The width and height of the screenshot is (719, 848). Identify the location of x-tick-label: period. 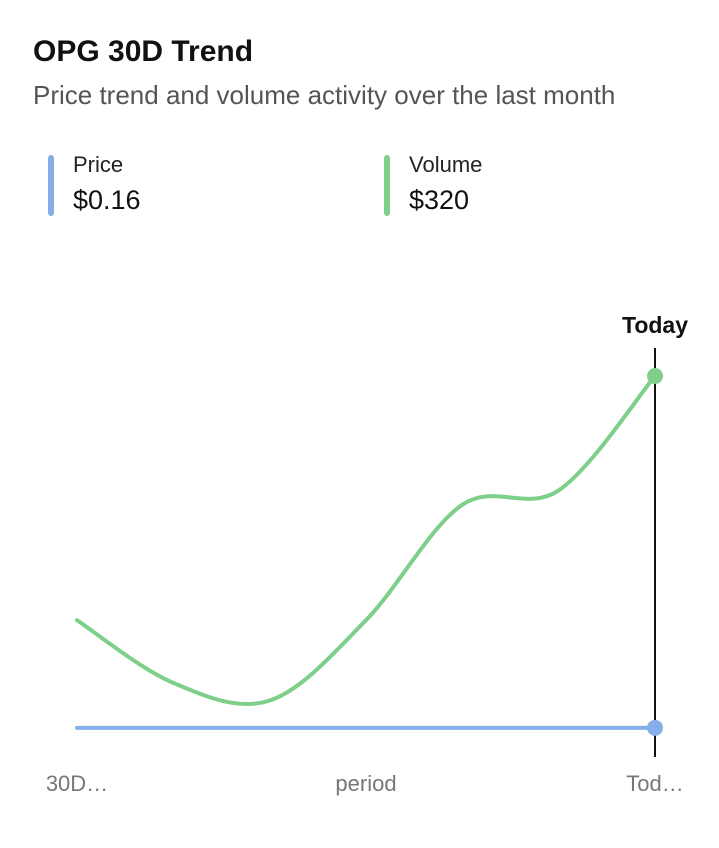
(365, 783).